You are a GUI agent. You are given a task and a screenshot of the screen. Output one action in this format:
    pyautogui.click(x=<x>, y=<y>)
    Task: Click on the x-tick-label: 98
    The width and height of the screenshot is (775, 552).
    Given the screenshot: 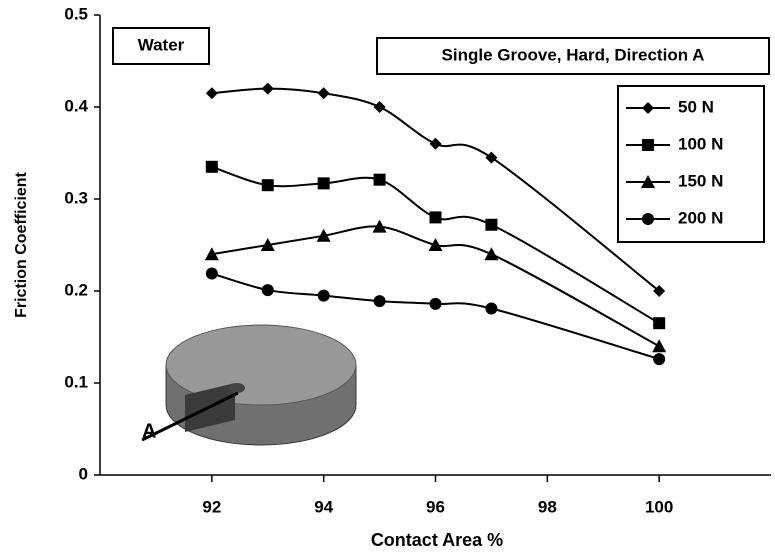 What is the action you would take?
    pyautogui.click(x=547, y=506)
    